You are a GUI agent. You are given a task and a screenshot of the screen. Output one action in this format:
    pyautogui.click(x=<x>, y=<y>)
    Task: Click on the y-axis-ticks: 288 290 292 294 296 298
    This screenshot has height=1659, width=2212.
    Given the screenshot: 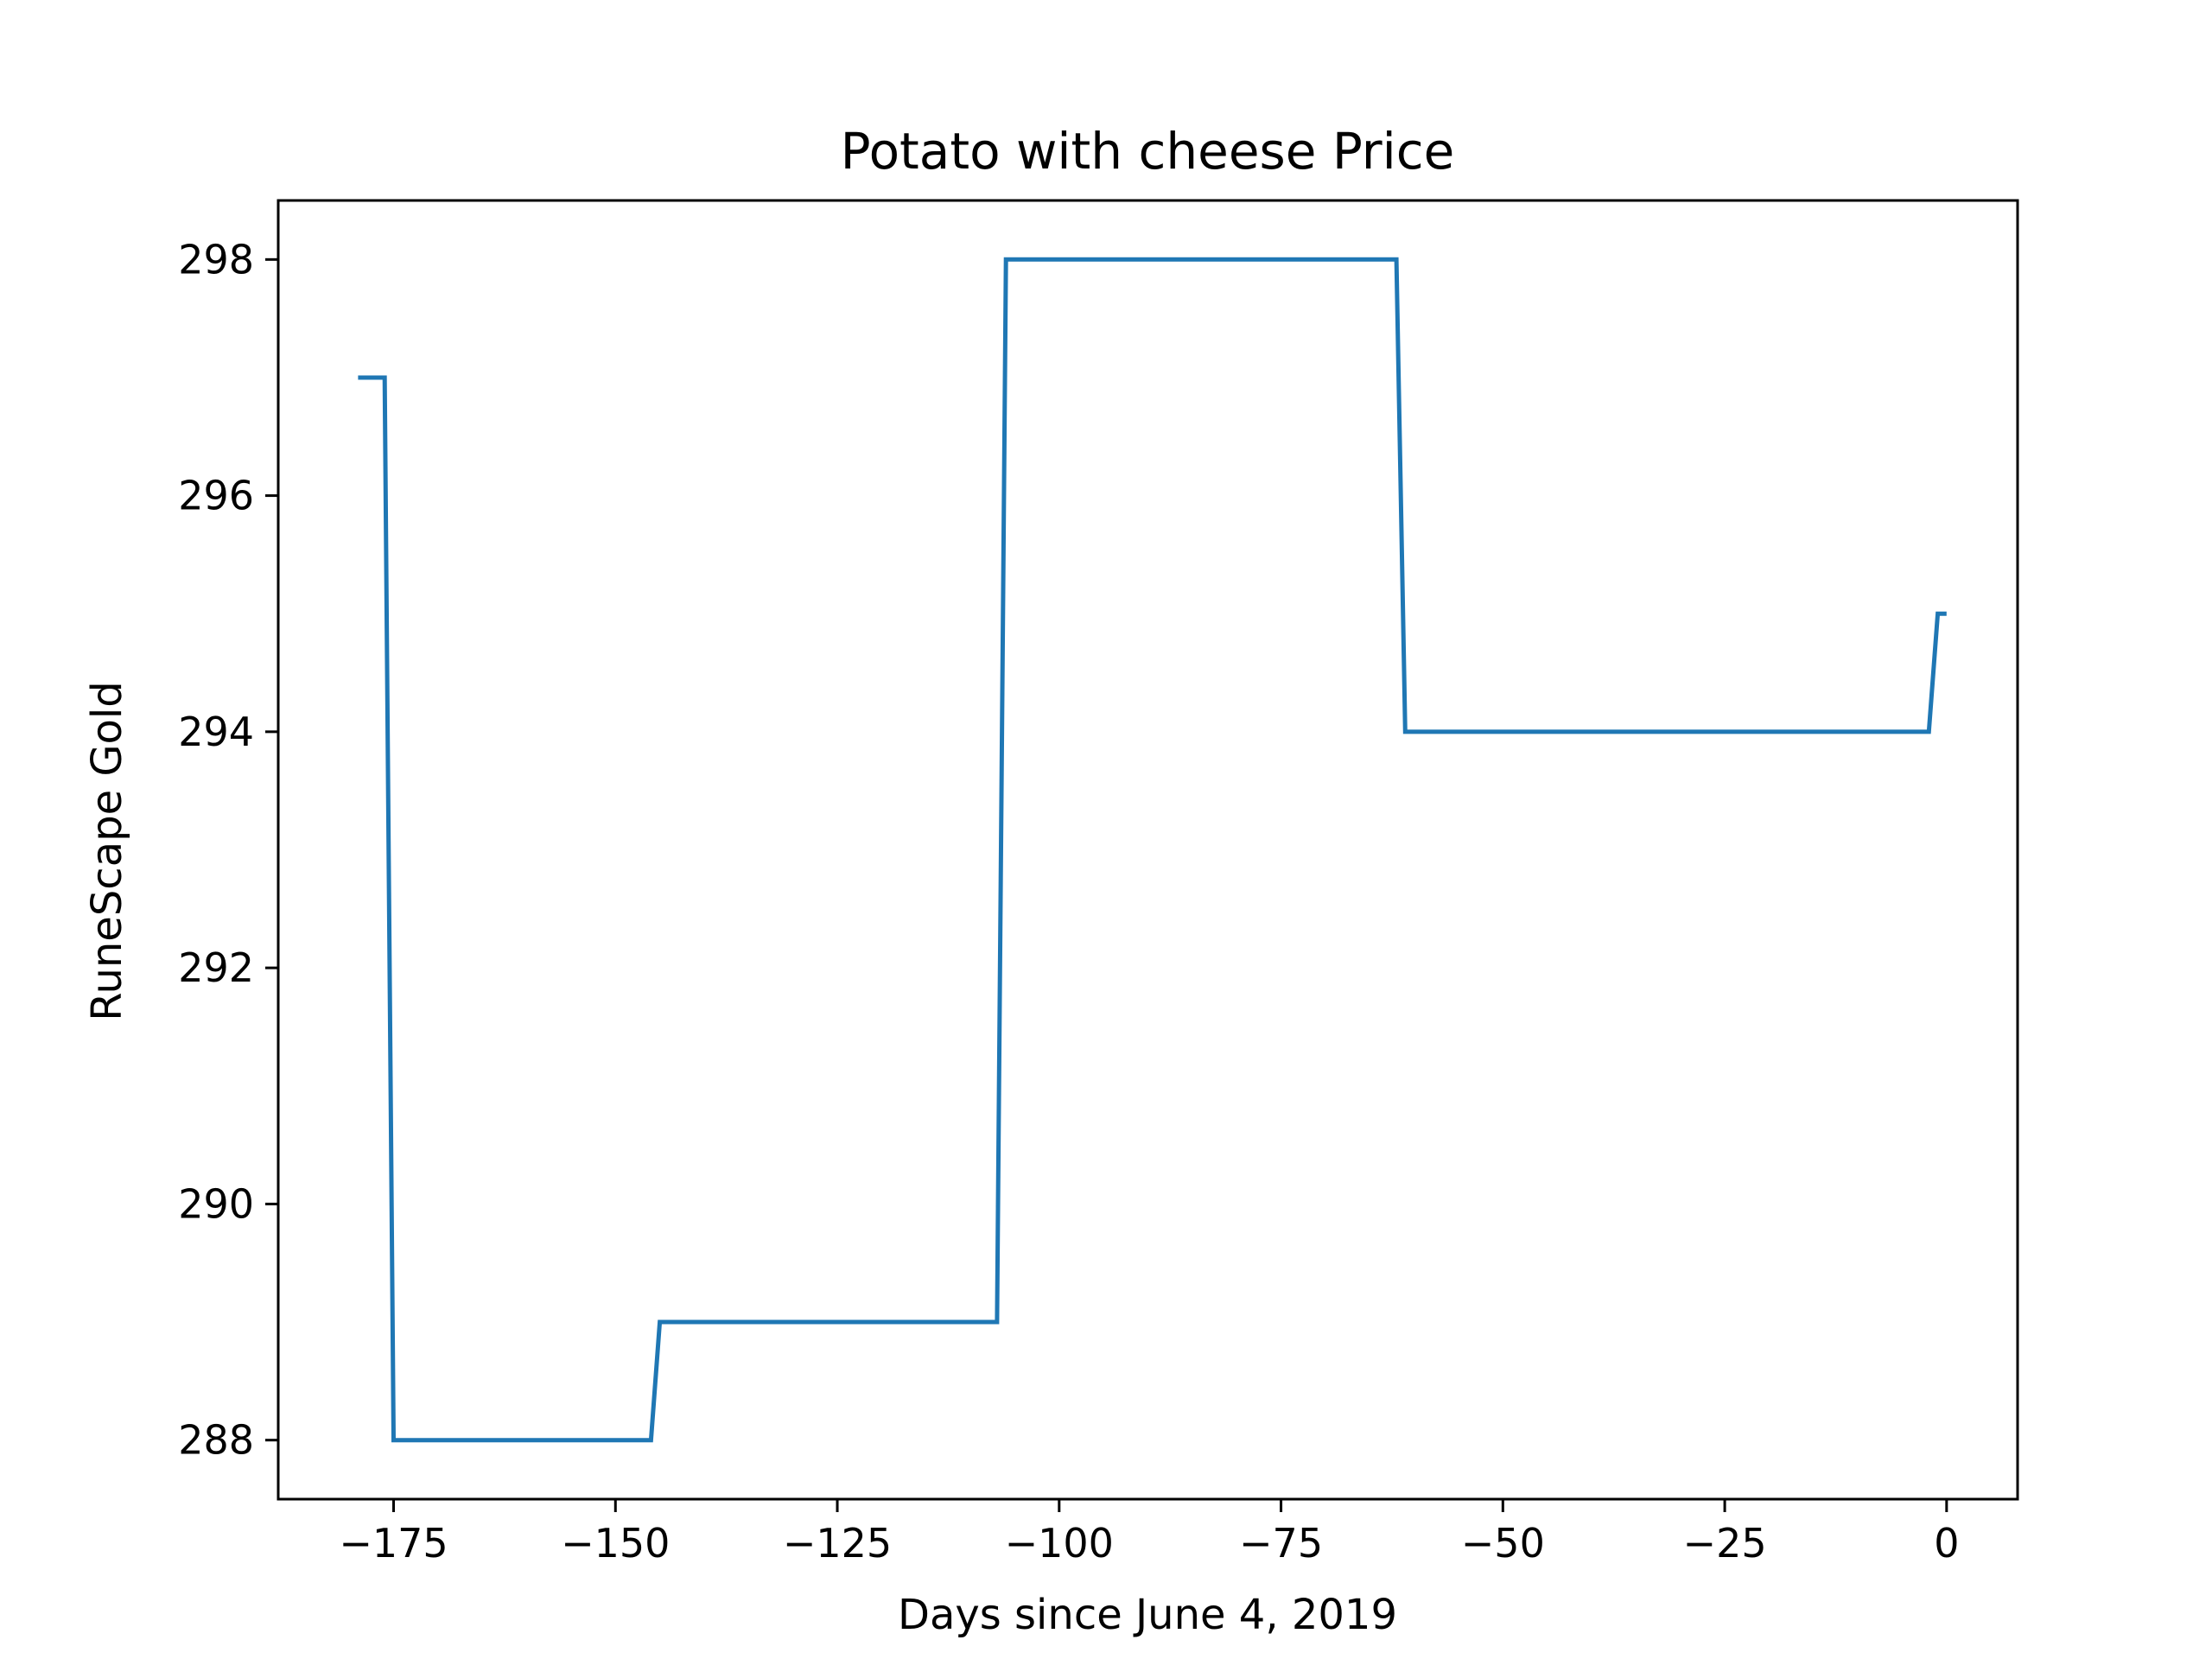 What is the action you would take?
    pyautogui.click(x=228, y=850)
    